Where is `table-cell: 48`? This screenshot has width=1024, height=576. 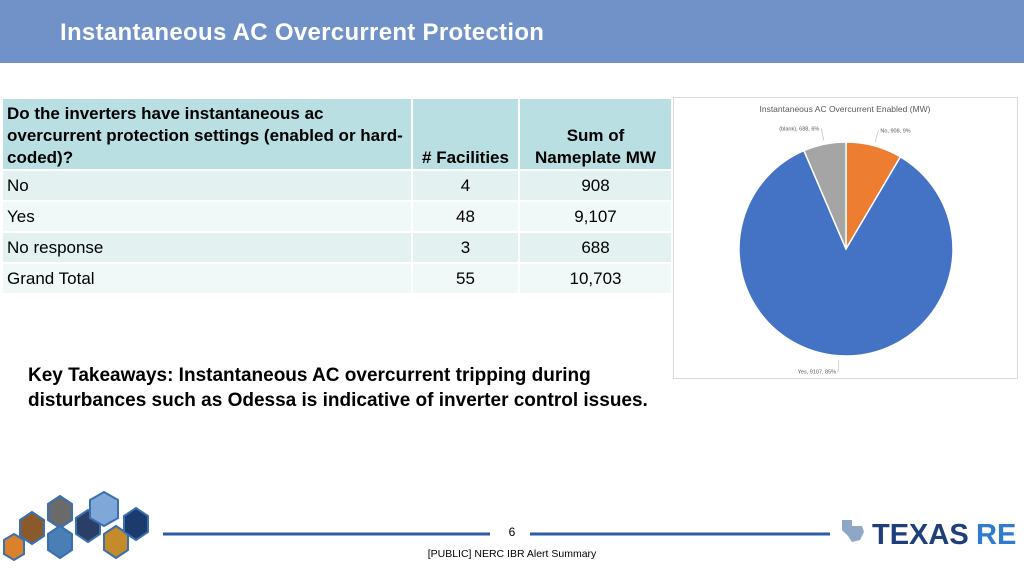
table-cell: 48 is located at coordinates (465, 216).